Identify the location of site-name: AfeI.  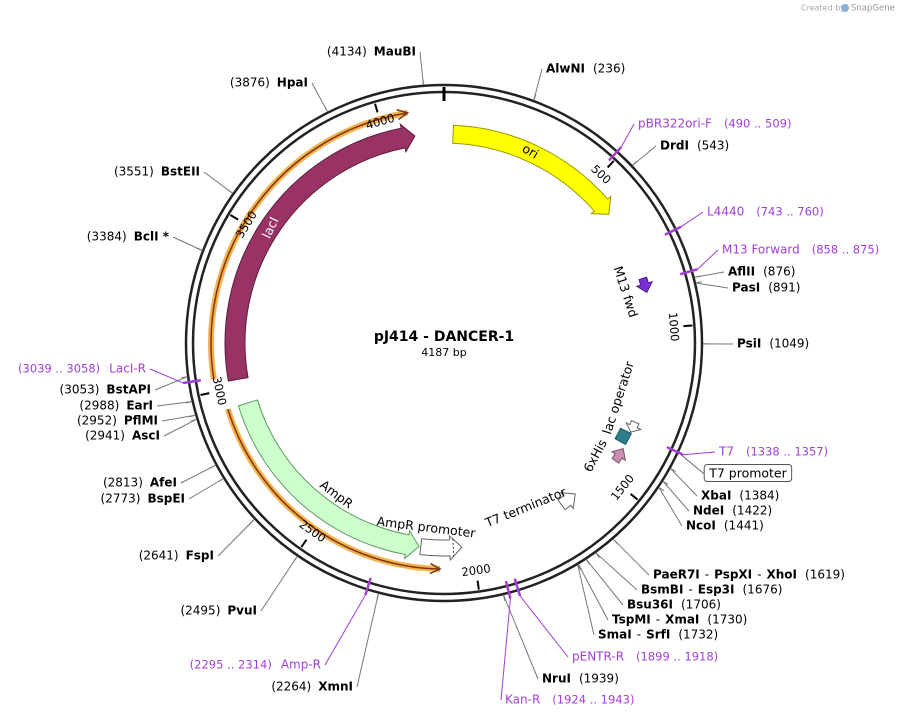
(163, 483).